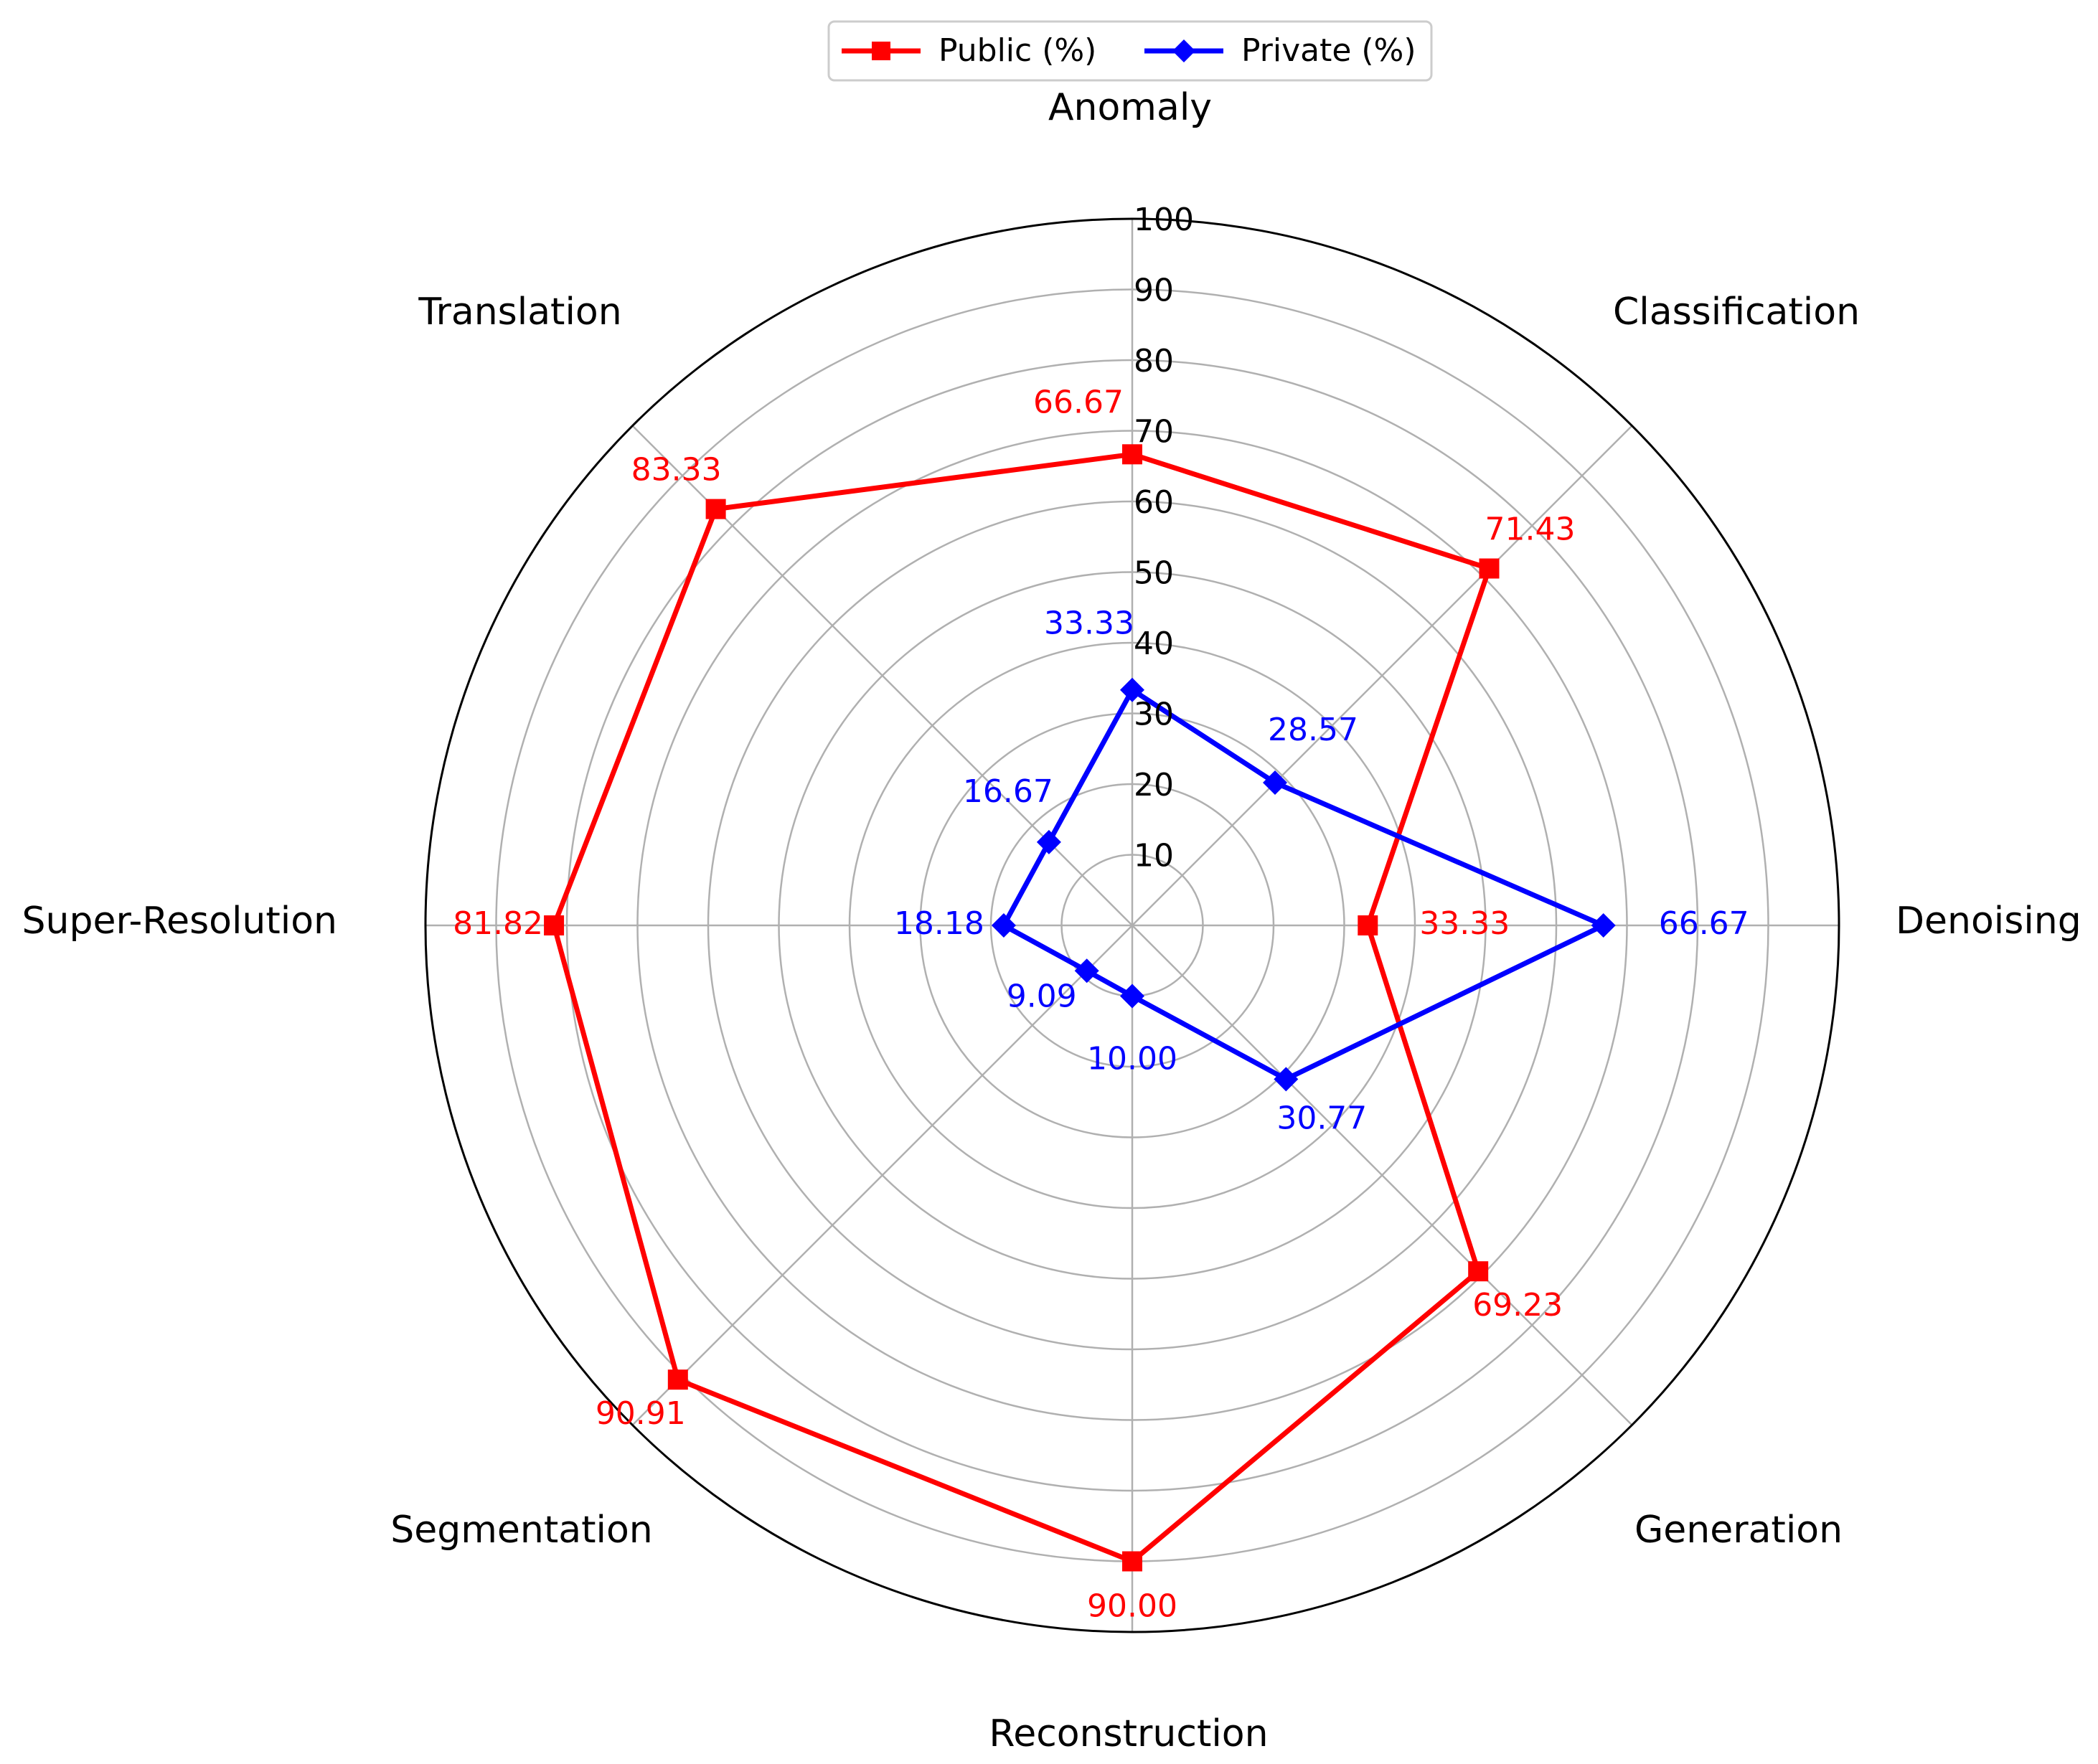 This screenshot has width=2098, height=1764. What do you see at coordinates (1164, 220) in the screenshot?
I see `r-tick-label: 100` at bounding box center [1164, 220].